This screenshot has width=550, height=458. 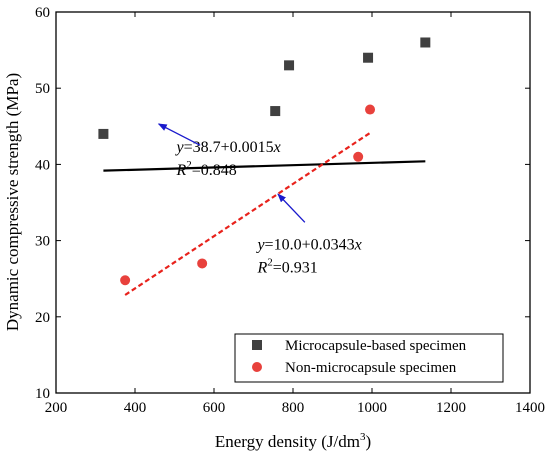 I want to click on equation-non-microcapsule: y=10.0+0.0343x, so click(x=308, y=245).